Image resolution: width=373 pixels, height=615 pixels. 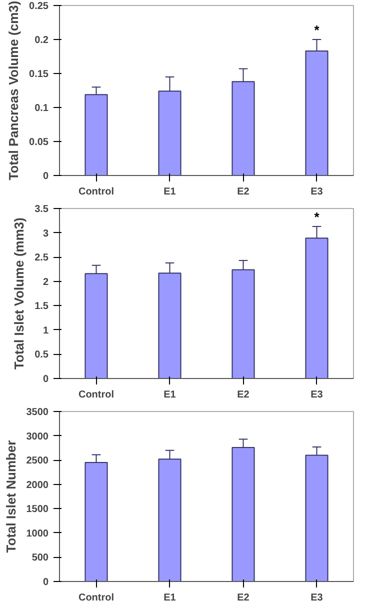 I want to click on y-tick-label: 1.5, so click(x=41, y=306).